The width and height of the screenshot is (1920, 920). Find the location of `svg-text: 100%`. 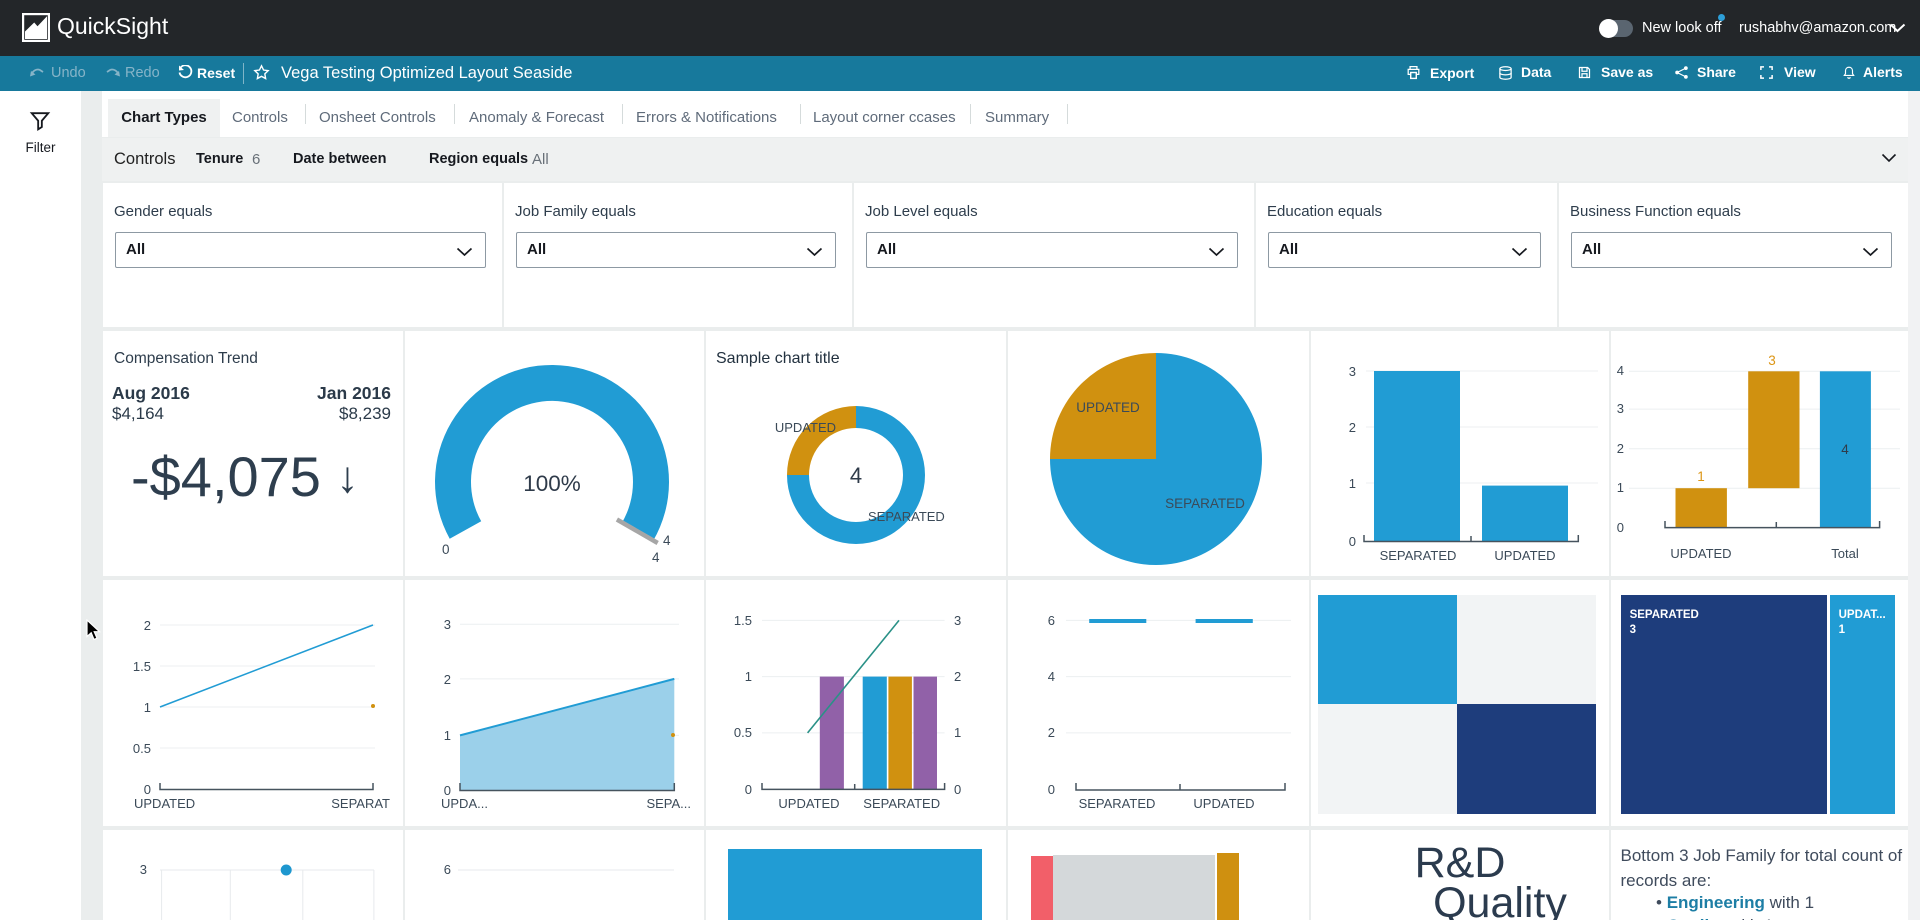

svg-text: 100% is located at coordinates (552, 483).